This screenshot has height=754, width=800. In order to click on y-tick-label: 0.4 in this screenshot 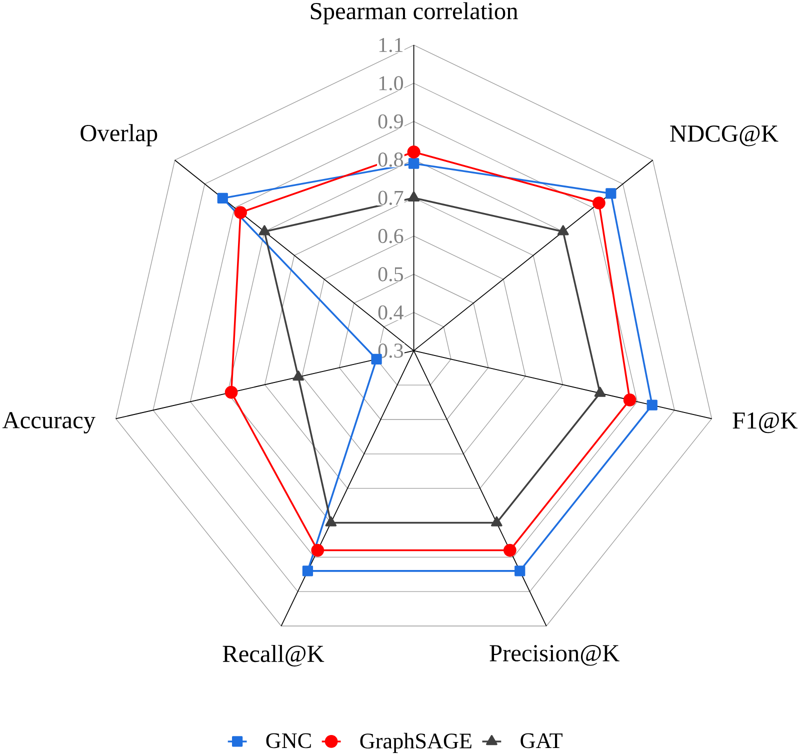, I will do `click(391, 312)`.